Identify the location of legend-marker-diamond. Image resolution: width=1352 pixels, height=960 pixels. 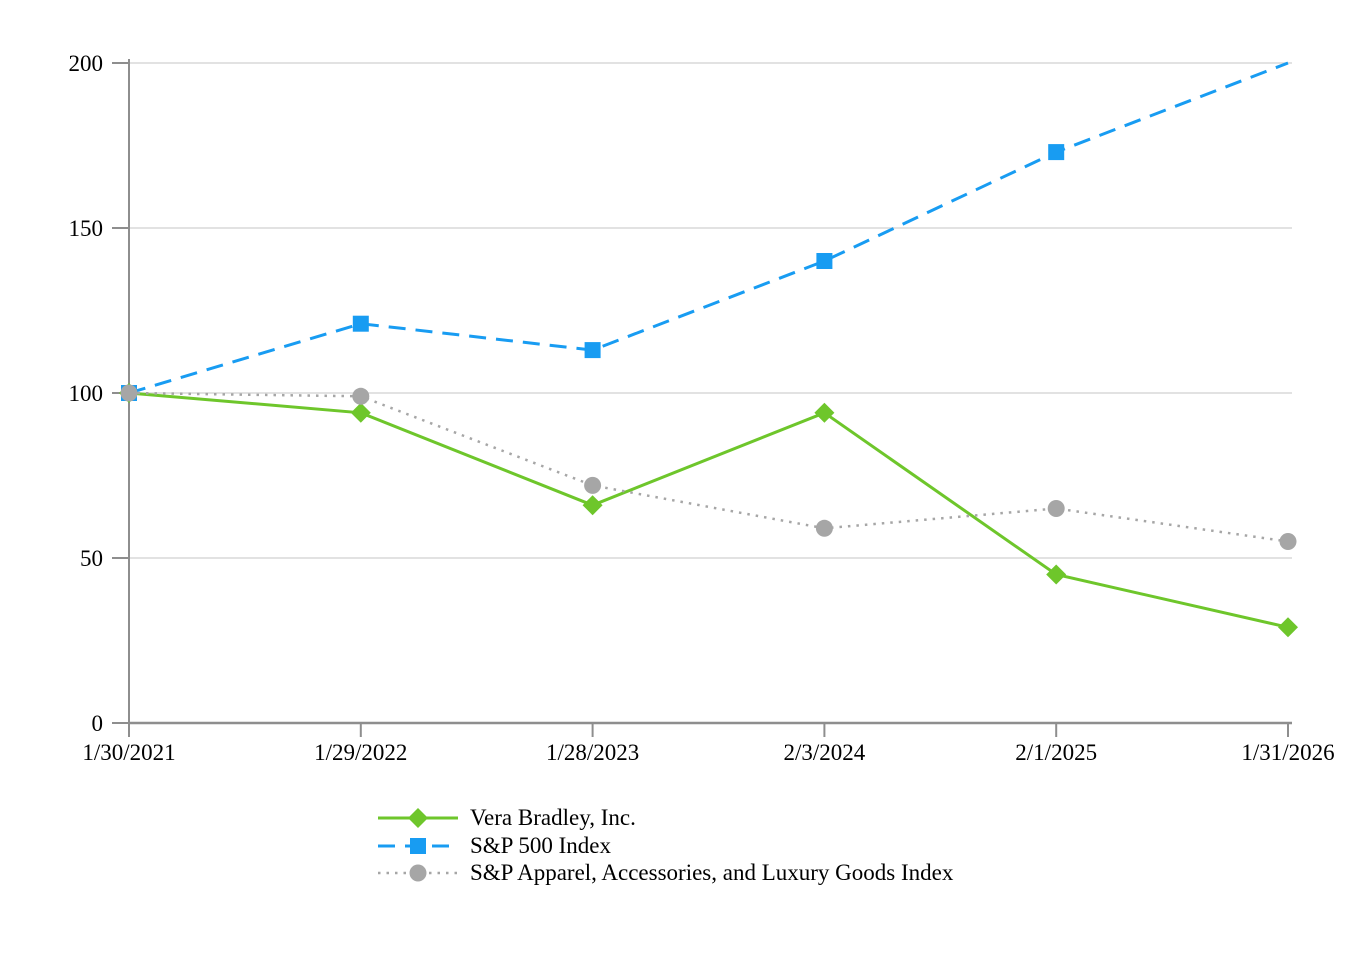
(418, 817).